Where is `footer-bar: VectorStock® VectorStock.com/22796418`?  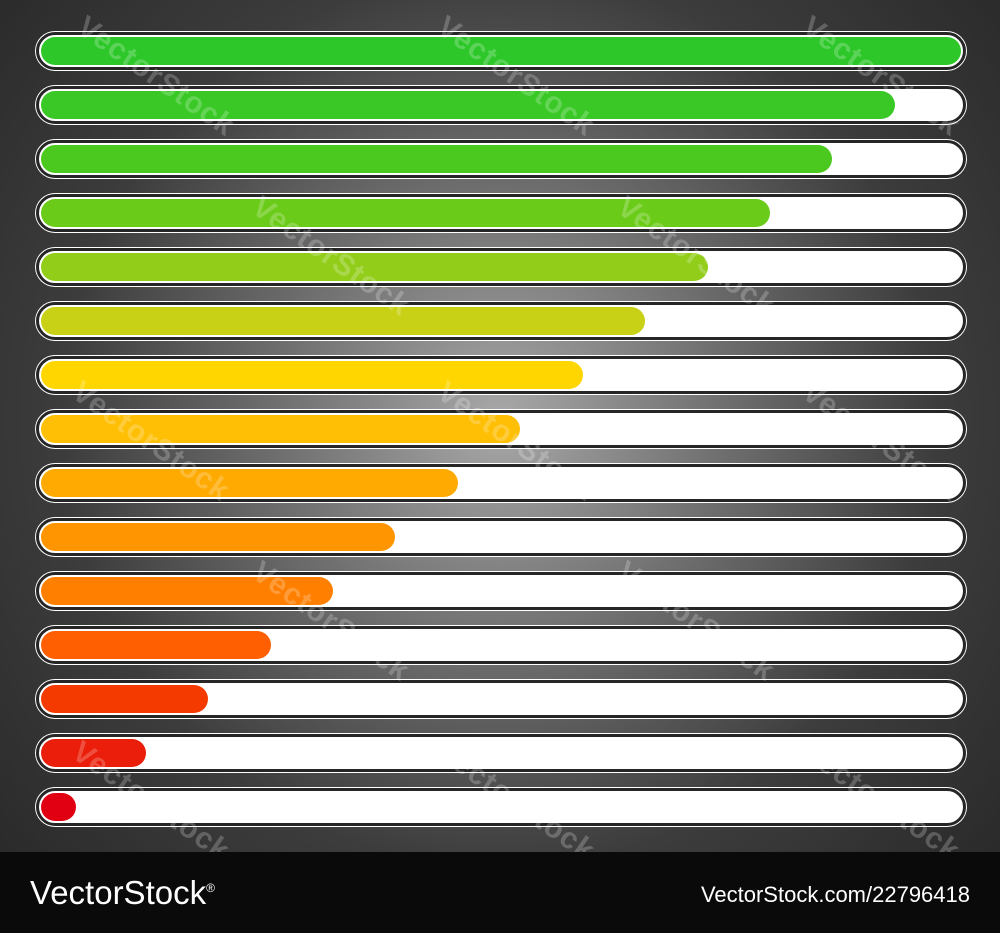 footer-bar: VectorStock® VectorStock.com/22796418 is located at coordinates (500, 892).